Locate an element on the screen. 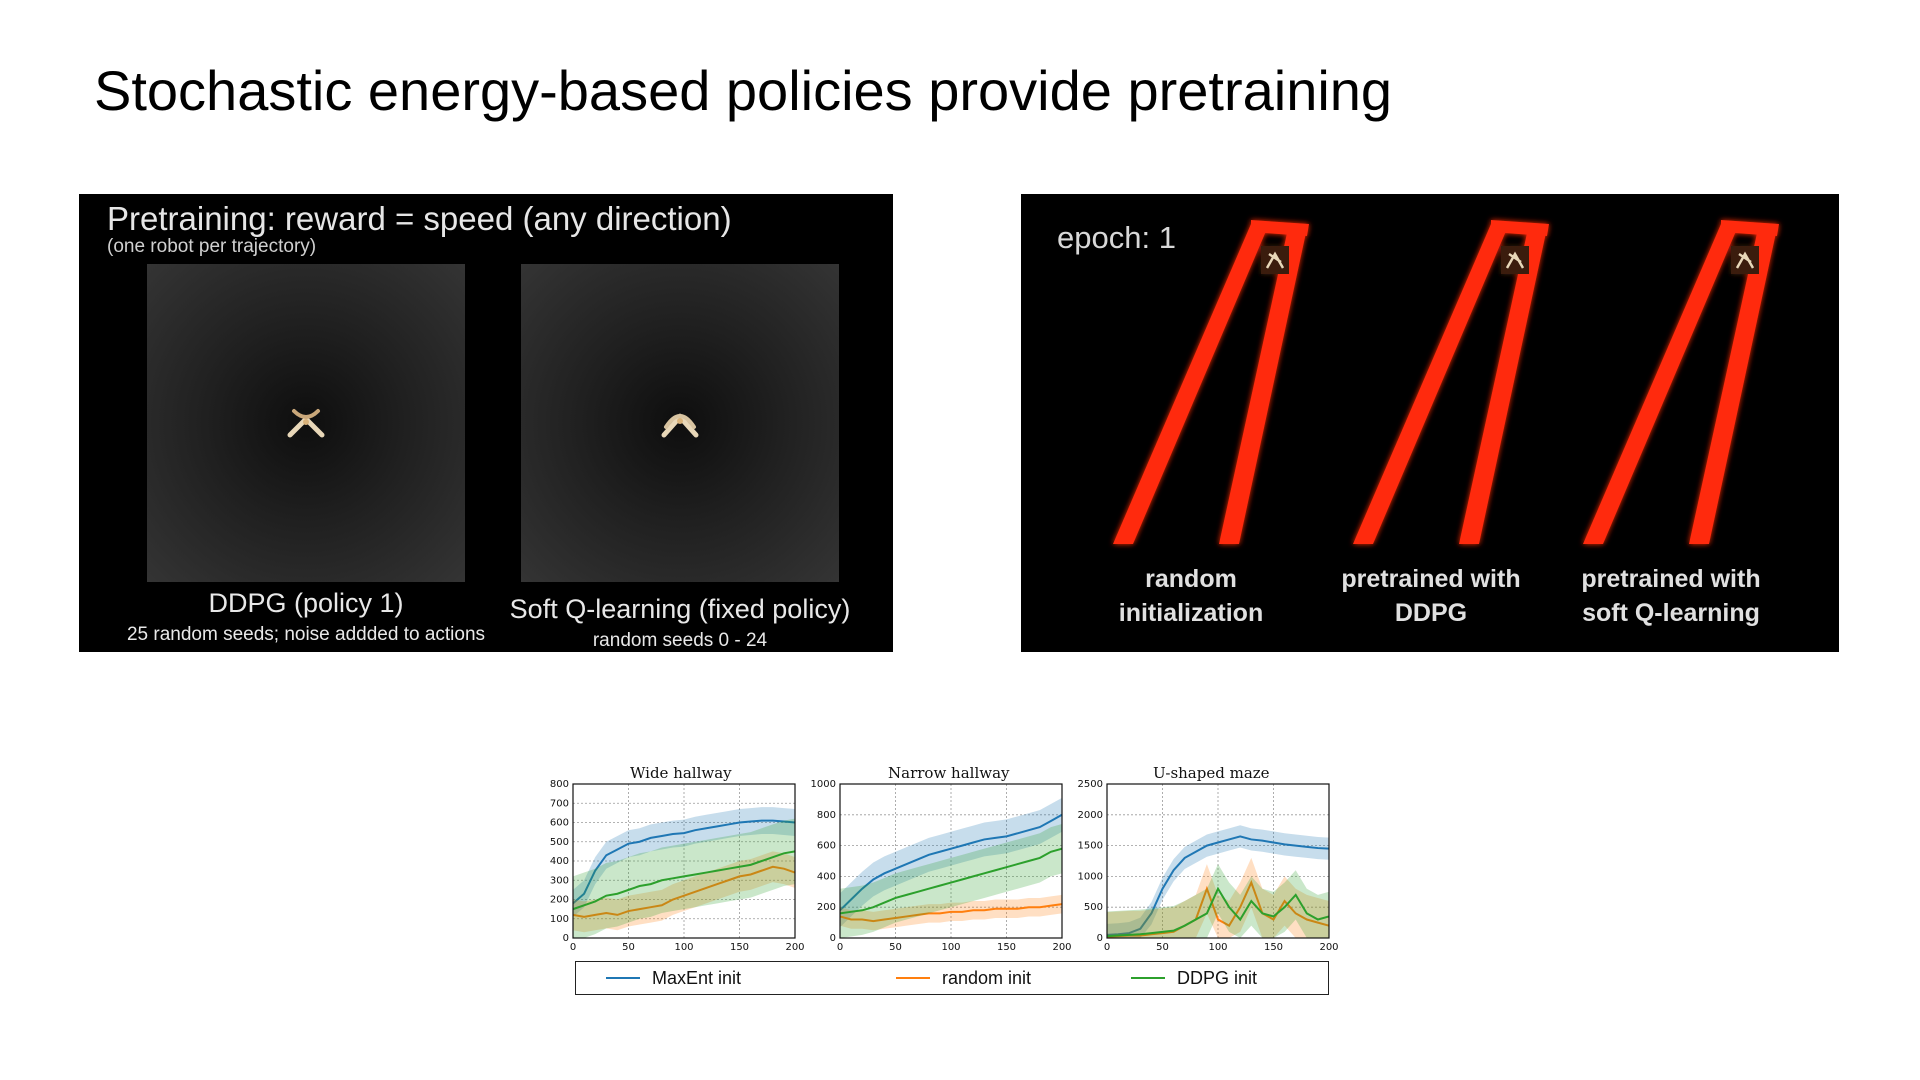  legend-item-ddpg: DDPG init is located at coordinates (1194, 978).